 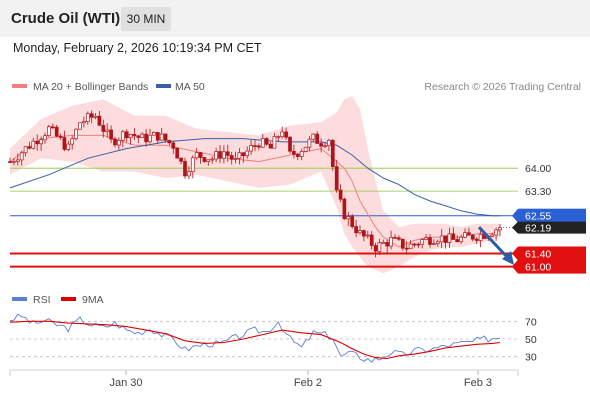 I want to click on level-tag-pointer-62.55, so click(x=515, y=215).